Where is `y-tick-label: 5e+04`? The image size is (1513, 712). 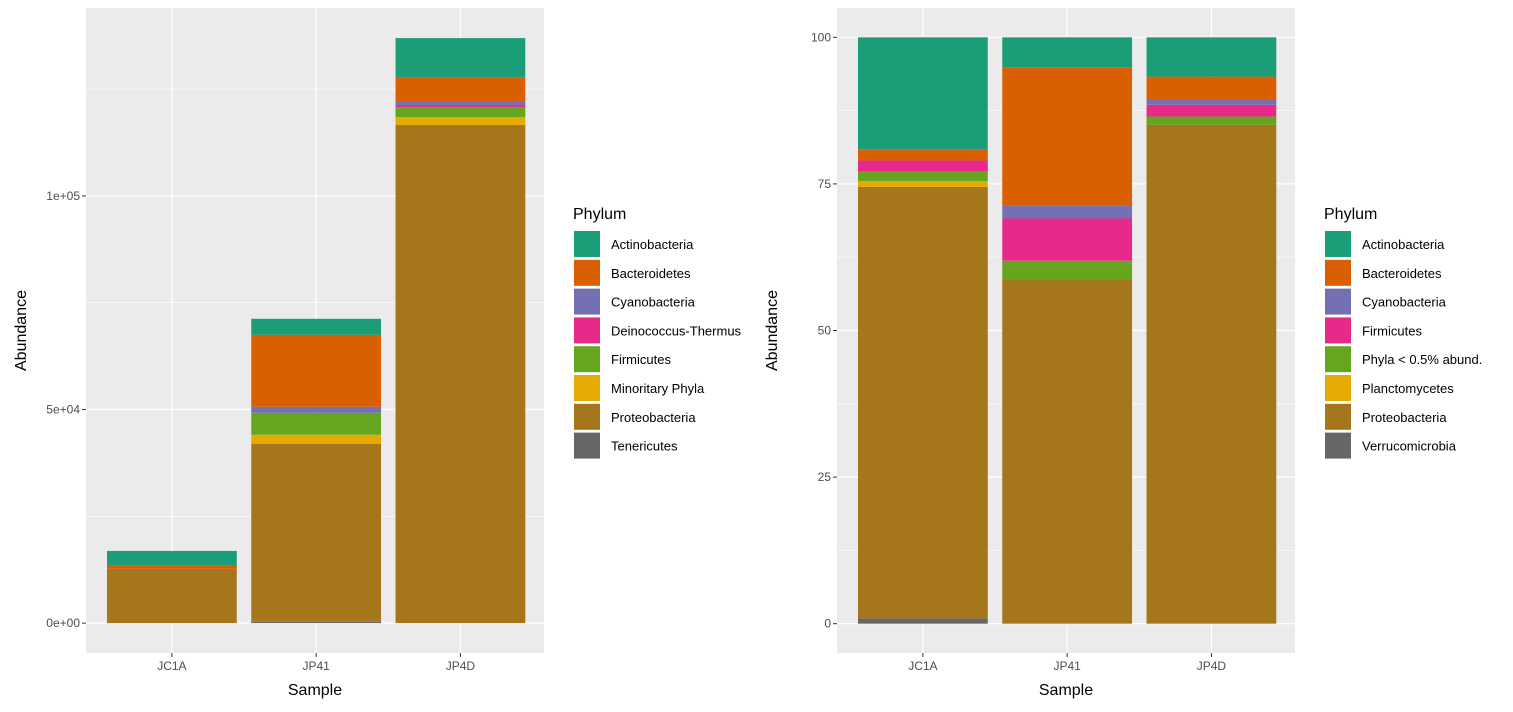
y-tick-label: 5e+04 is located at coordinates (63, 410).